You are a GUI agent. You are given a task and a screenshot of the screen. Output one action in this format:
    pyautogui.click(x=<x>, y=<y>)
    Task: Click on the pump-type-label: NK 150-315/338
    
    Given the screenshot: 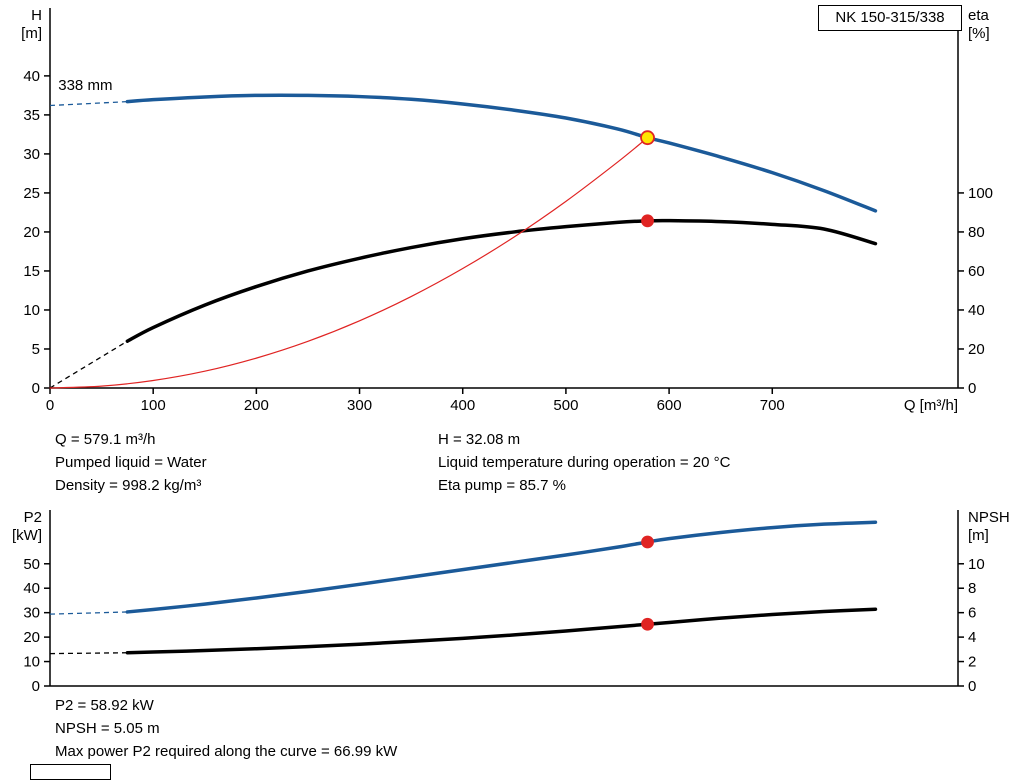 What is the action you would take?
    pyautogui.click(x=890, y=17)
    